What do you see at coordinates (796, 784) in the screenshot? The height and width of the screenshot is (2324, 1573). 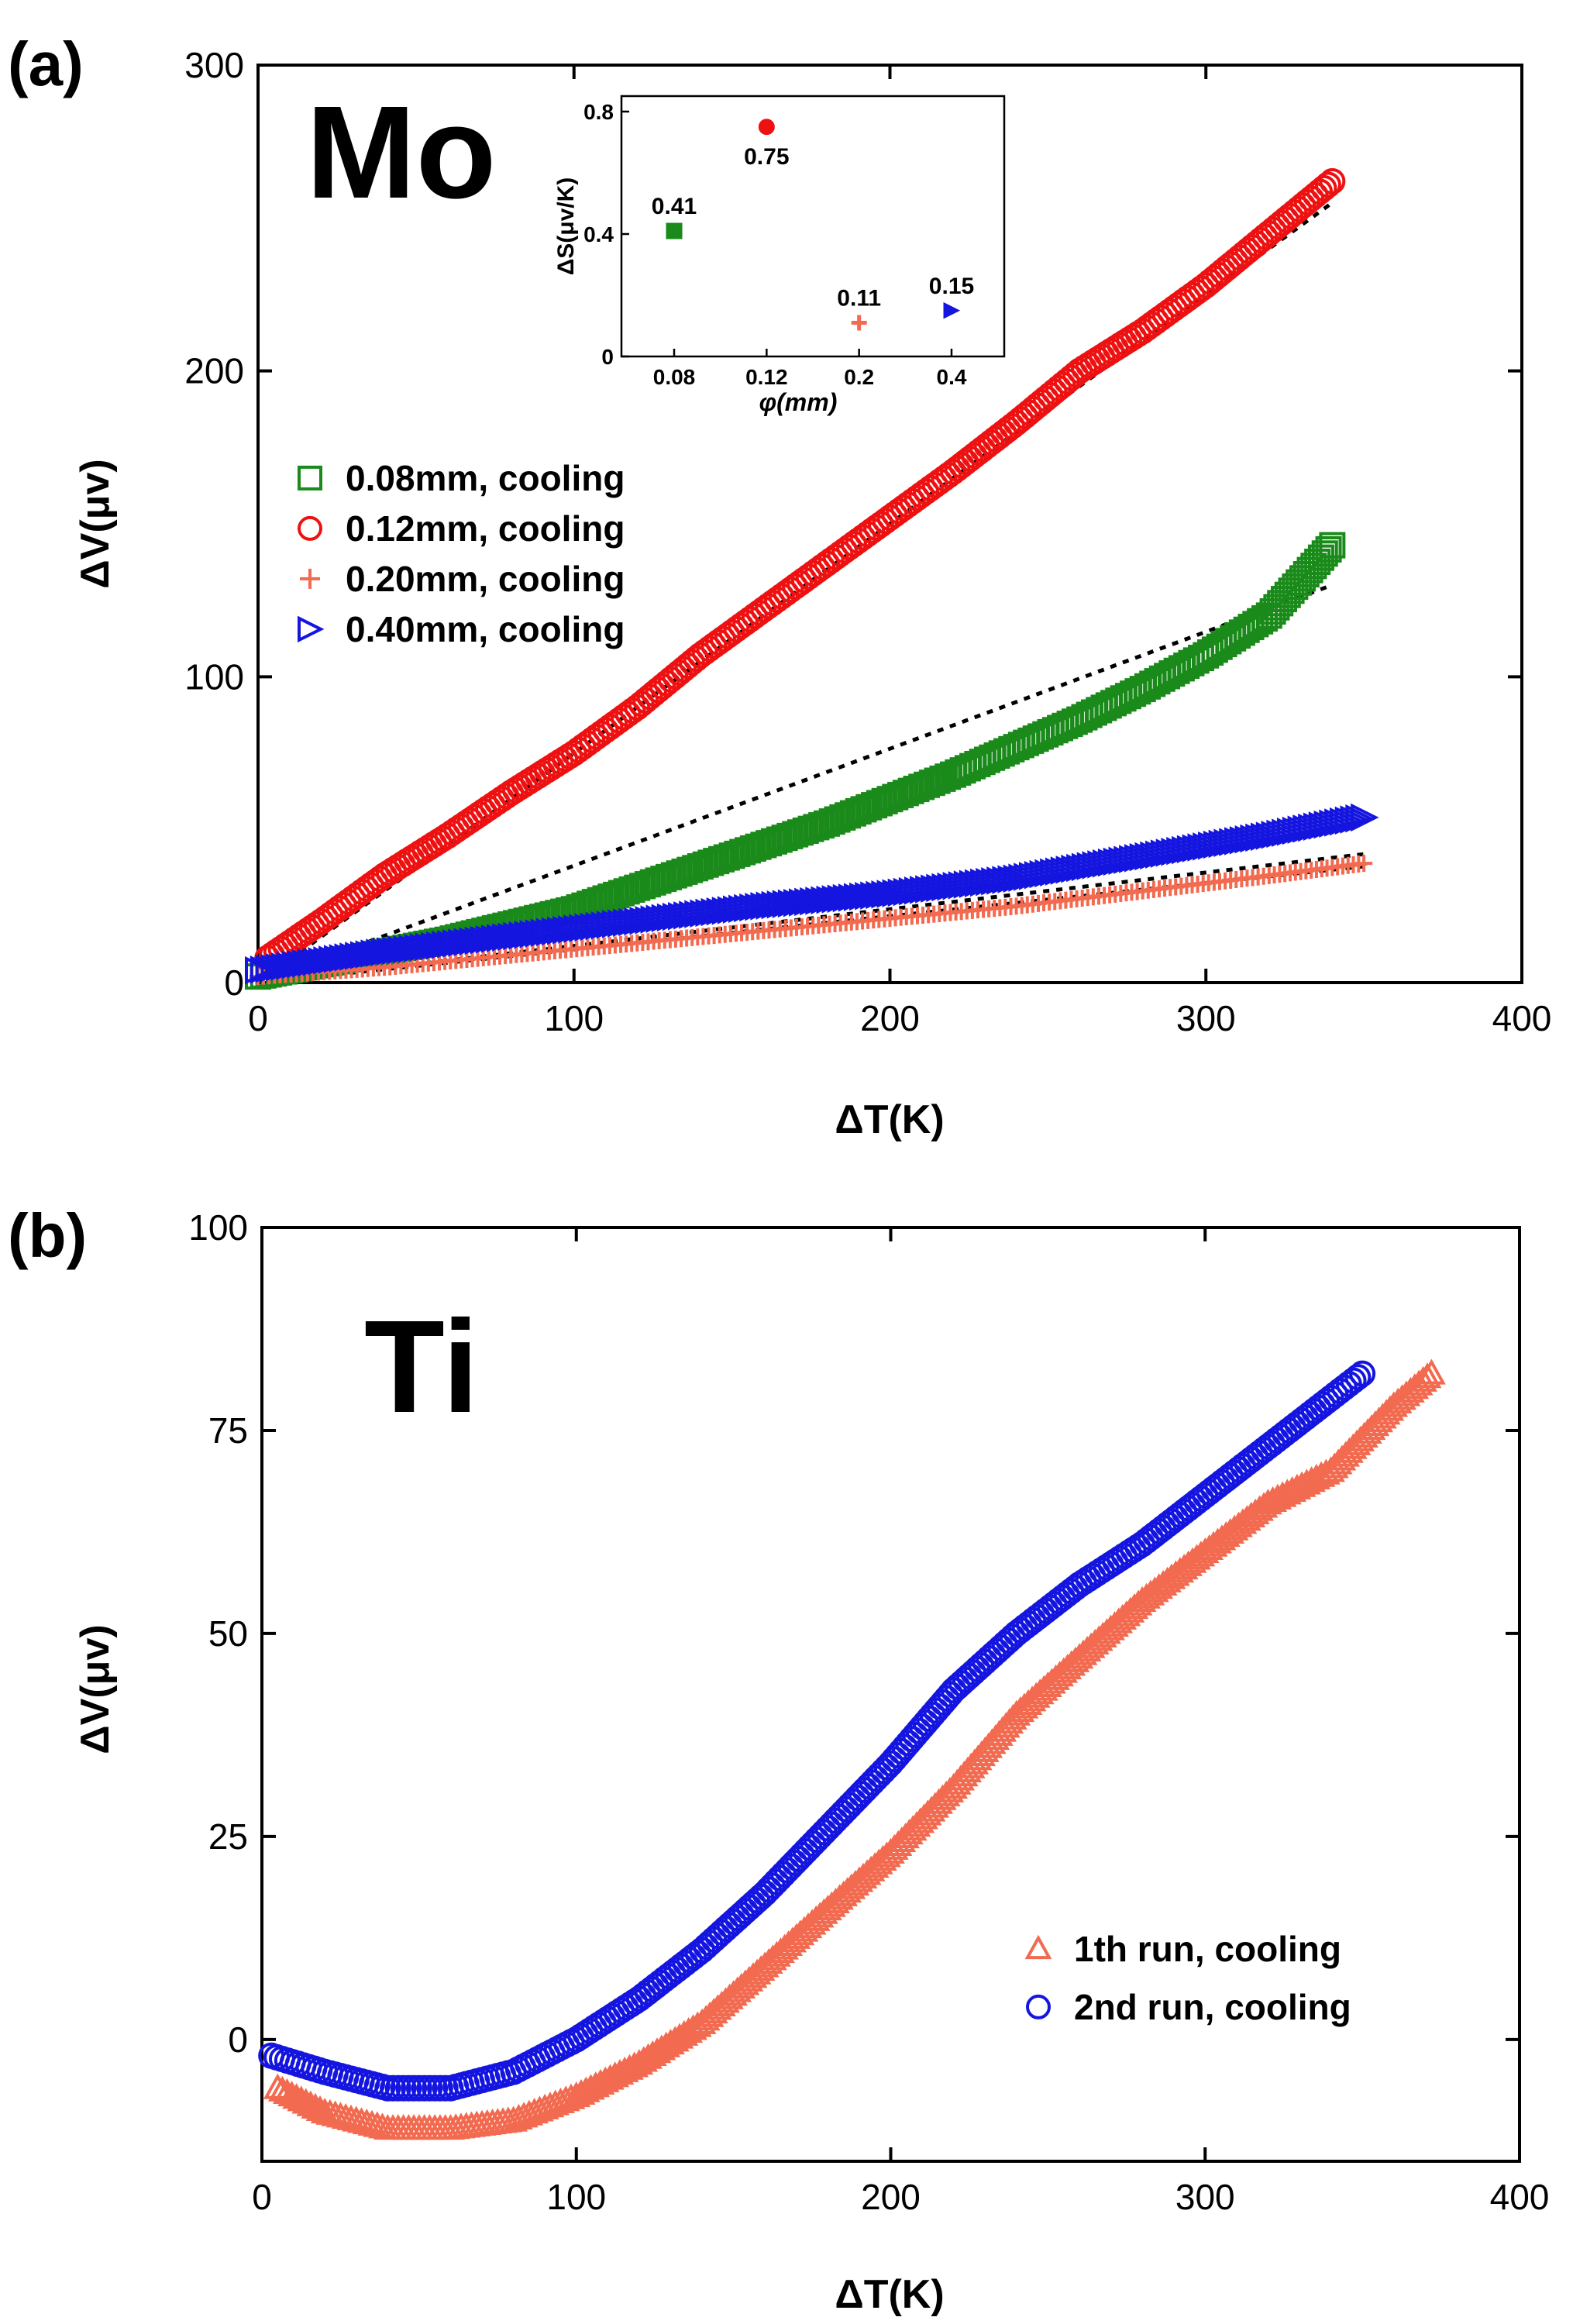 I see `fit-line` at bounding box center [796, 784].